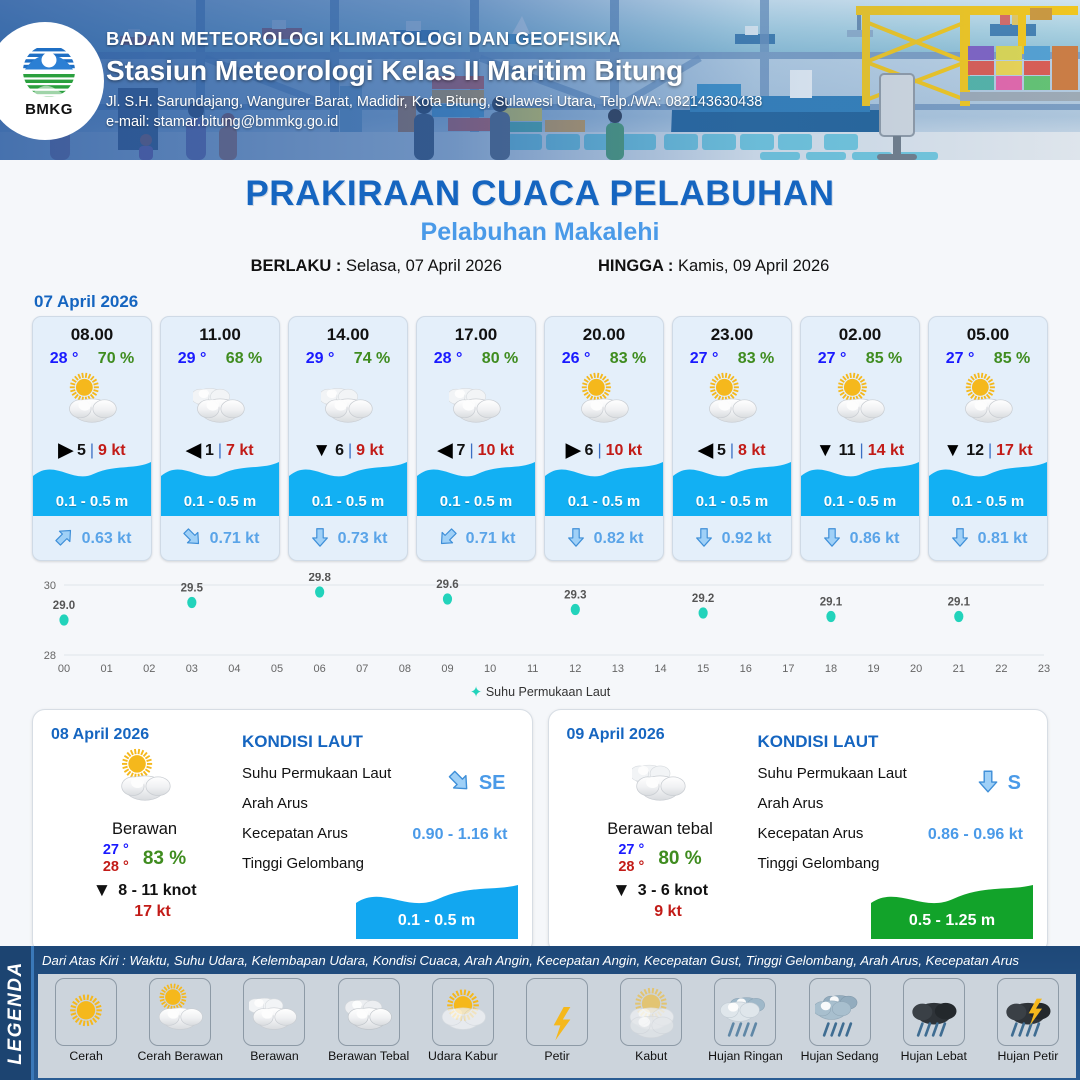 The width and height of the screenshot is (1080, 1080). I want to click on wind-speed: 7, so click(461, 450).